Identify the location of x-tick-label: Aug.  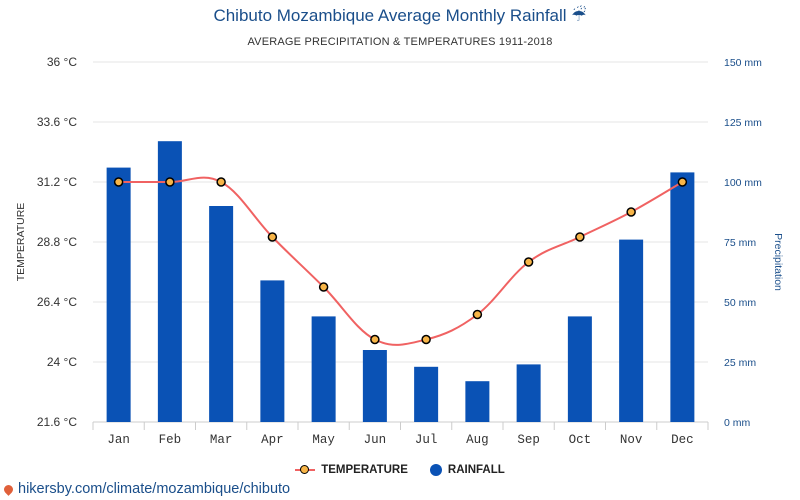
(477, 440).